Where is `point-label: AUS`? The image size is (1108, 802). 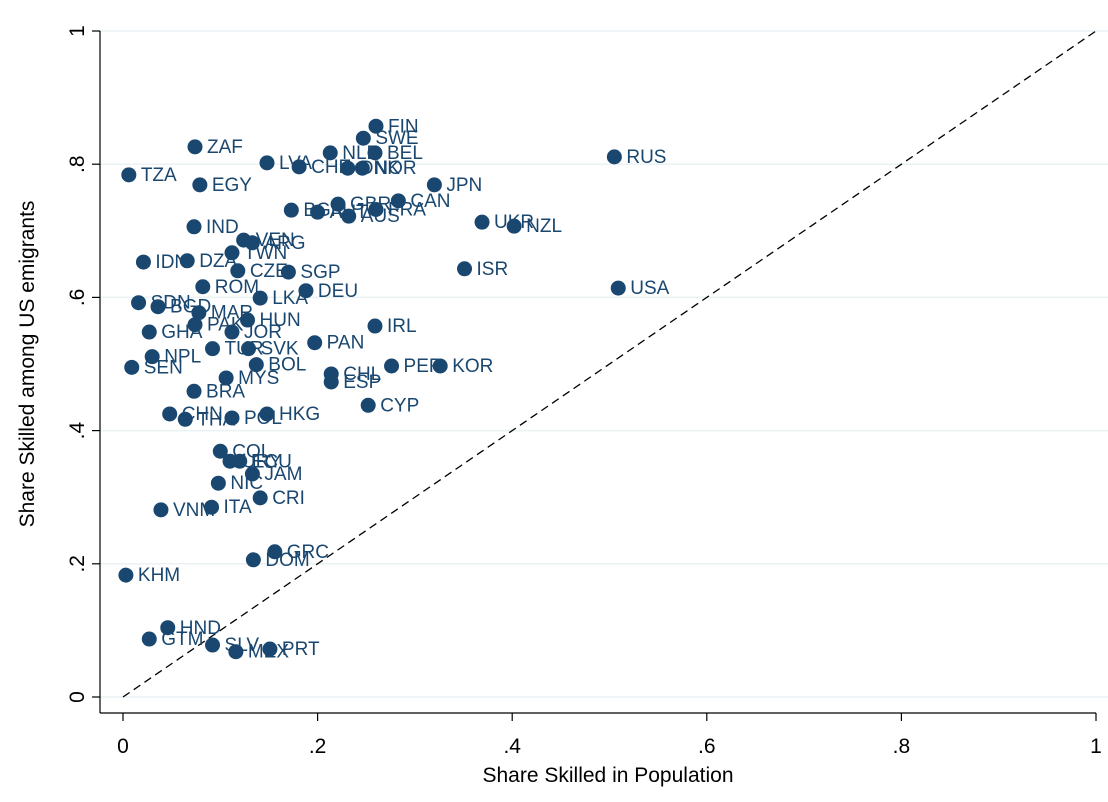 point-label: AUS is located at coordinates (380, 216).